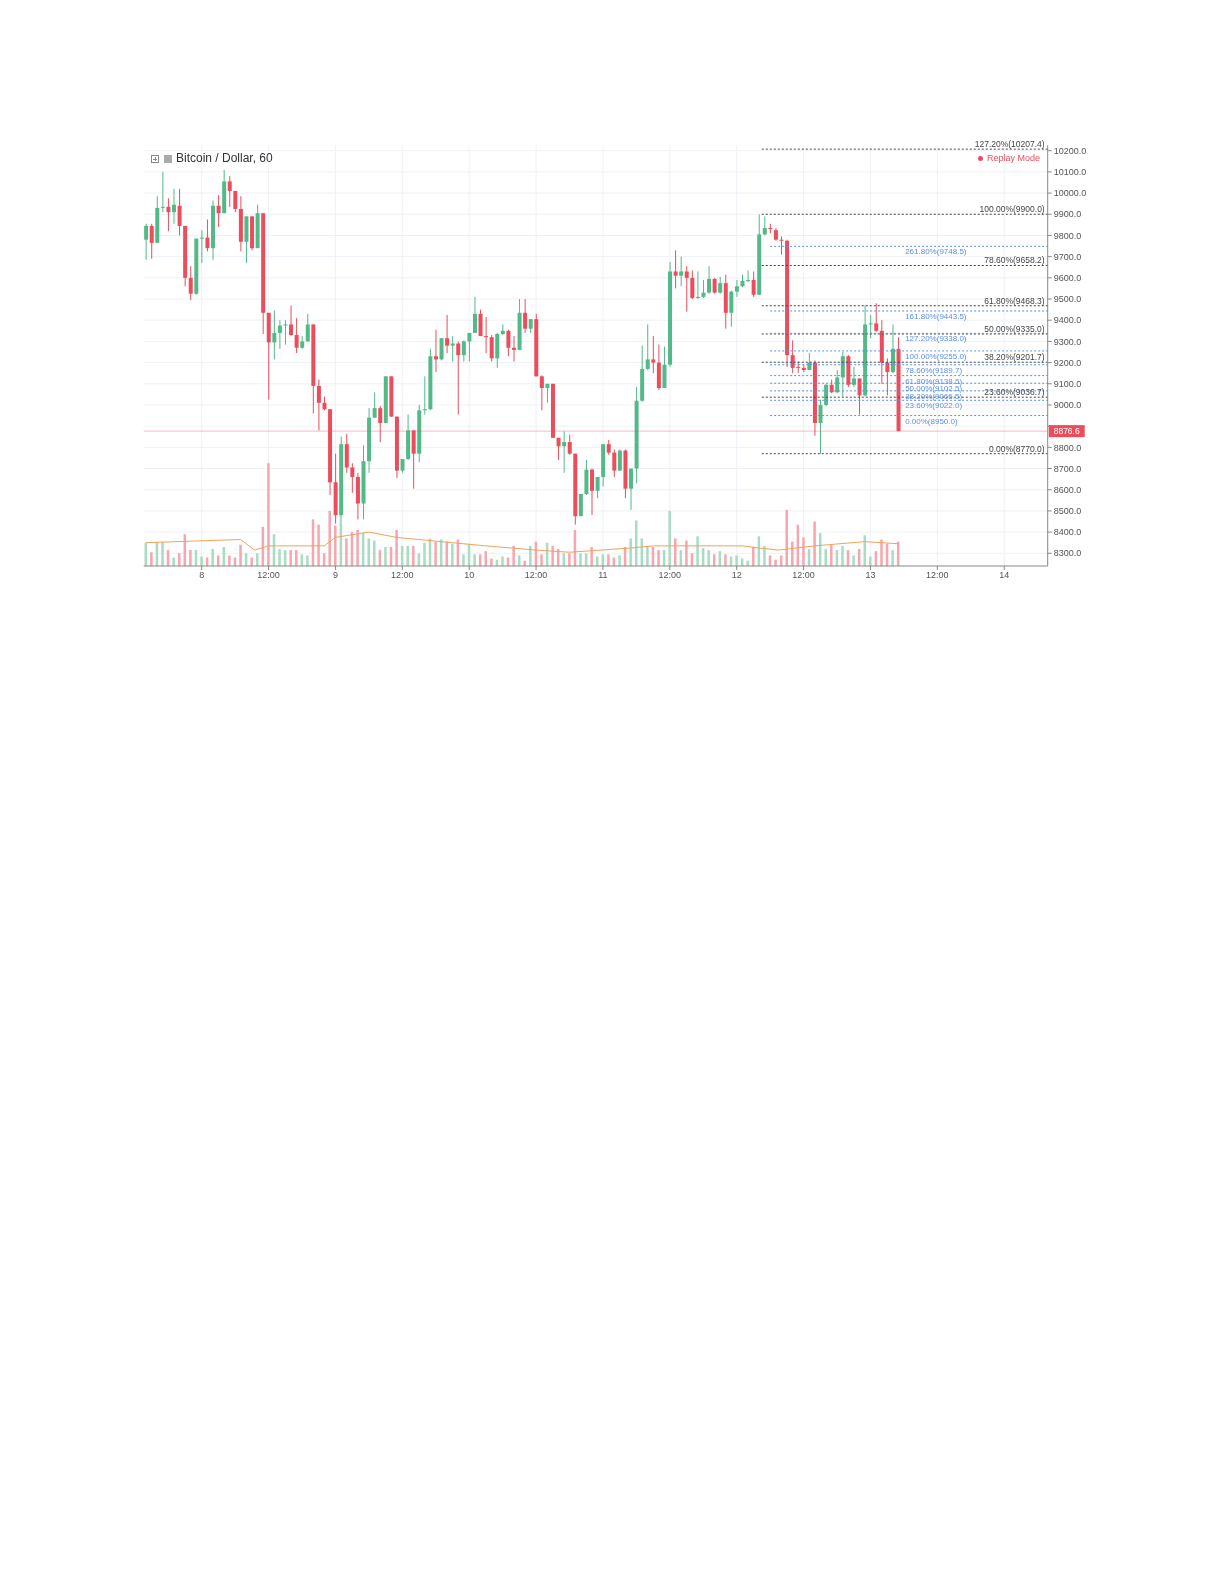  What do you see at coordinates (1067, 447) in the screenshot?
I see `y-tick-label: 8800.0` at bounding box center [1067, 447].